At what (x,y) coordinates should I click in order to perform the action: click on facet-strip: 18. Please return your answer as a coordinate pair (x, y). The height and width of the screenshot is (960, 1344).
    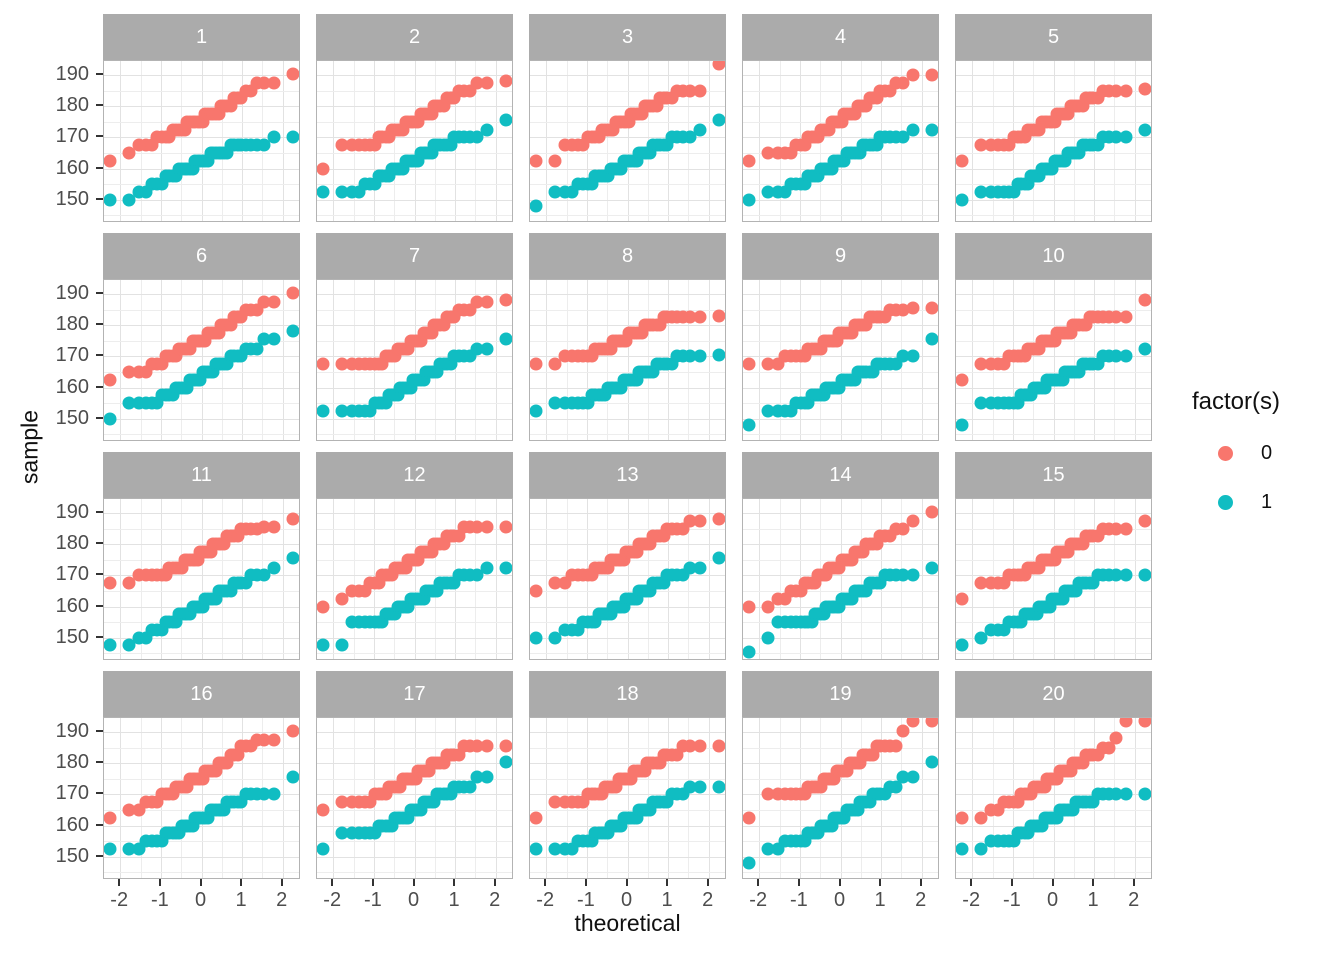
    Looking at the image, I should click on (627, 694).